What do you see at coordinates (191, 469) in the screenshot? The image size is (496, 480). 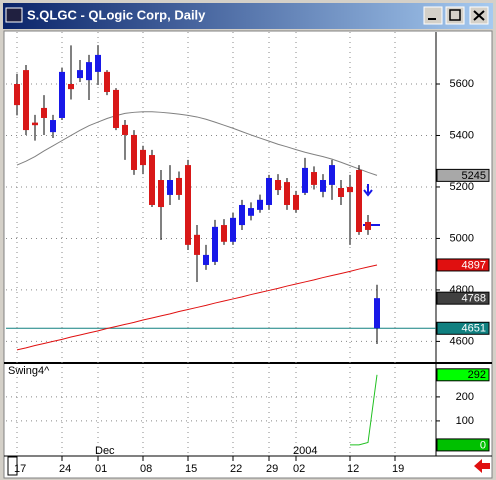 I see `x-tick-label: 15` at bounding box center [191, 469].